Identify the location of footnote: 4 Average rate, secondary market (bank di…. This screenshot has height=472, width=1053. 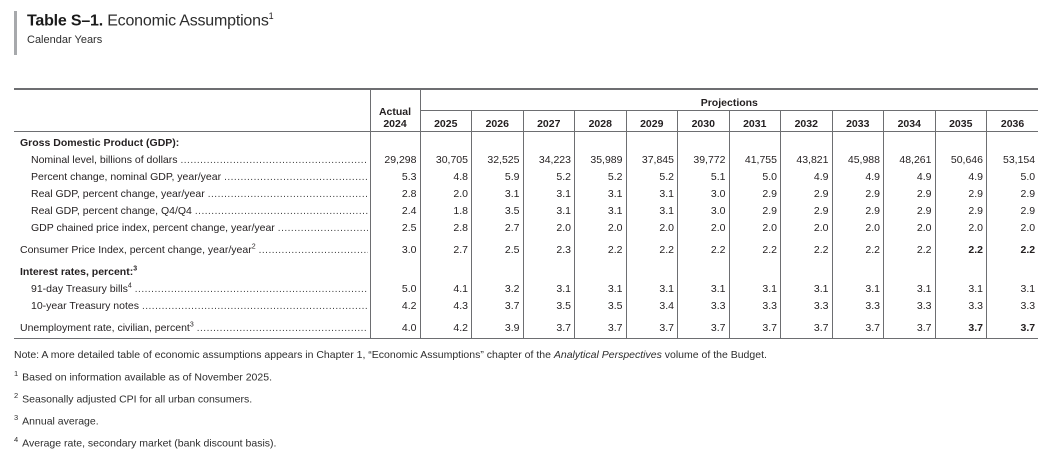
(533, 443).